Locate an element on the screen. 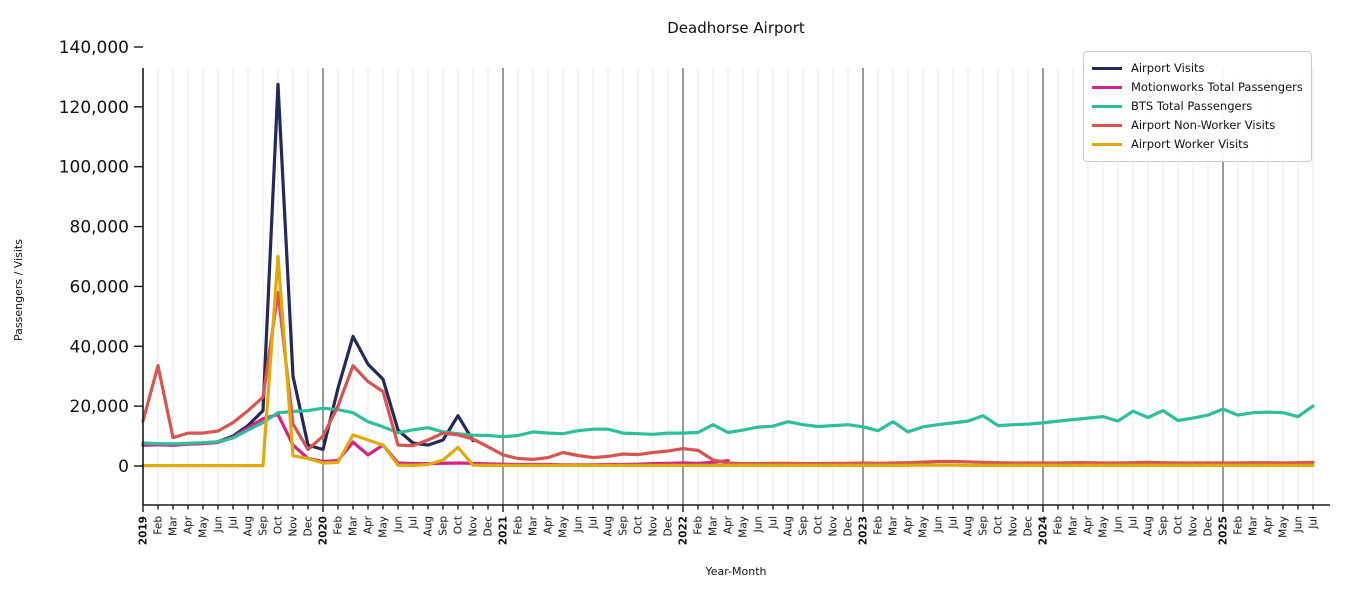 The width and height of the screenshot is (1350, 600). y-tick-label: 0 is located at coordinates (123, 467).